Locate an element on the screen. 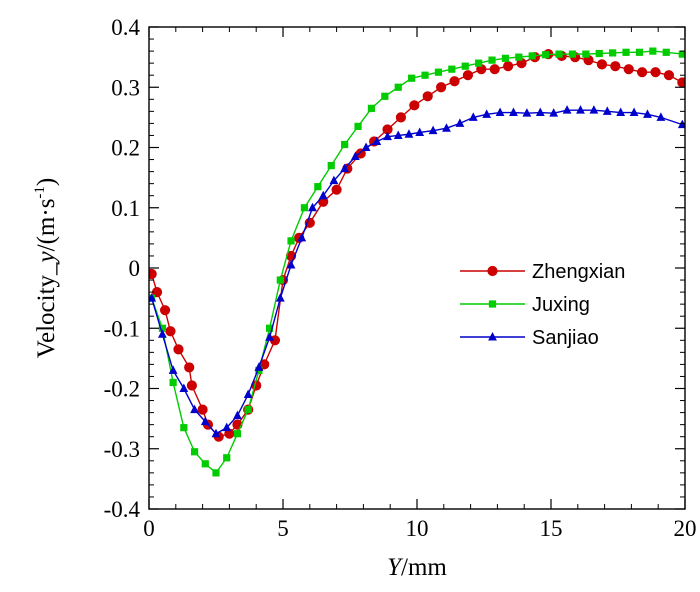 This screenshot has width=700, height=592. x-tick-label: 15 is located at coordinates (551, 528).